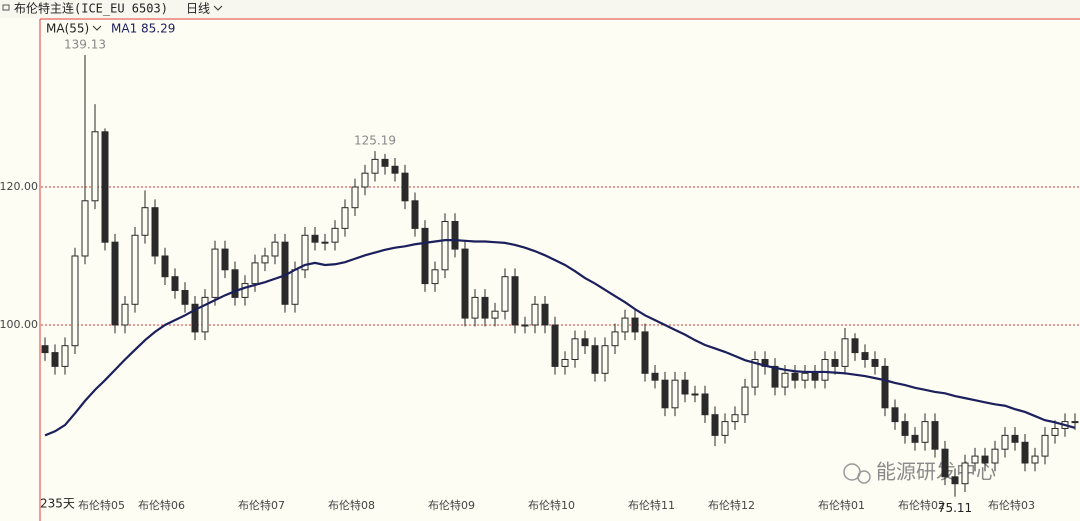 The height and width of the screenshot is (521, 1080). I want to click on x-tick-label: 布伦特03, so click(1011, 505).